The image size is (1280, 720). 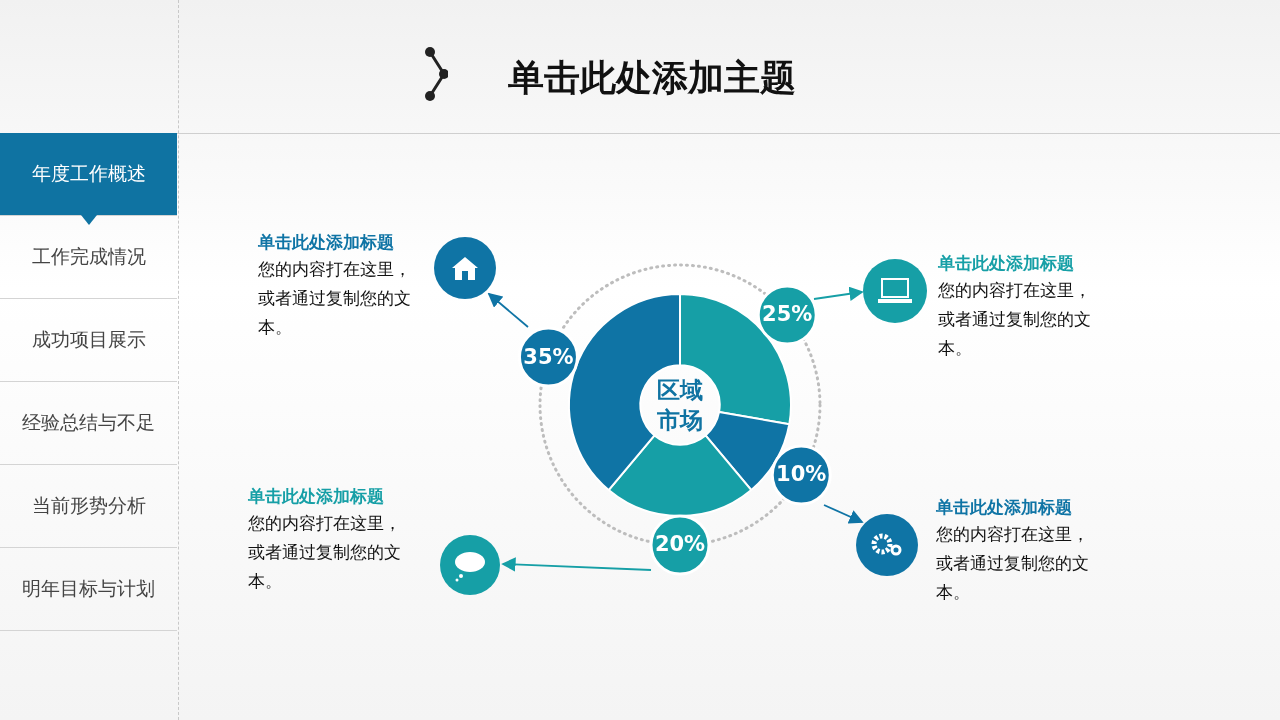 I want to click on data-label: 20%, so click(x=680, y=544).